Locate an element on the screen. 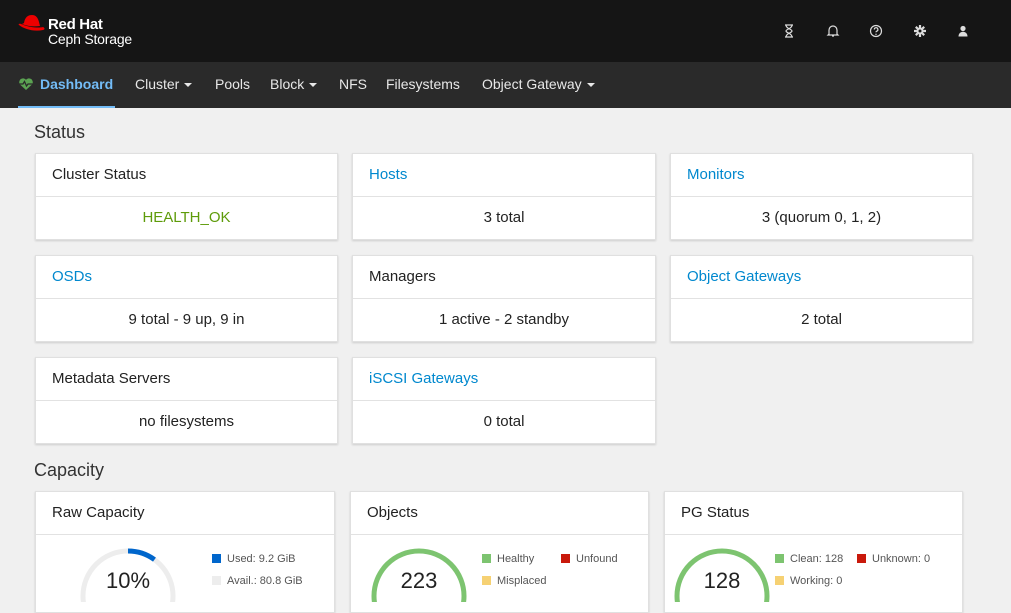 The height and width of the screenshot is (613, 1011). brand-logo: Red Hat Ceph Storage is located at coordinates (88, 31).